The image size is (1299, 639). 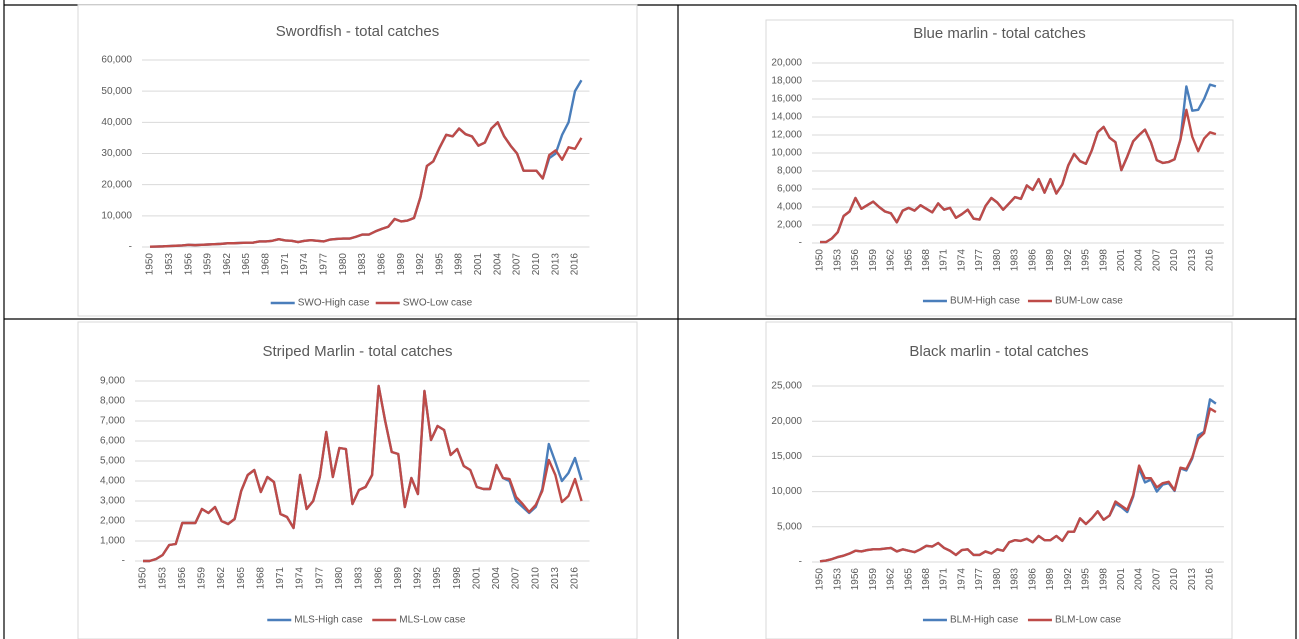 What do you see at coordinates (999, 33) in the screenshot?
I see `chart-title: Blue marlin - total catches` at bounding box center [999, 33].